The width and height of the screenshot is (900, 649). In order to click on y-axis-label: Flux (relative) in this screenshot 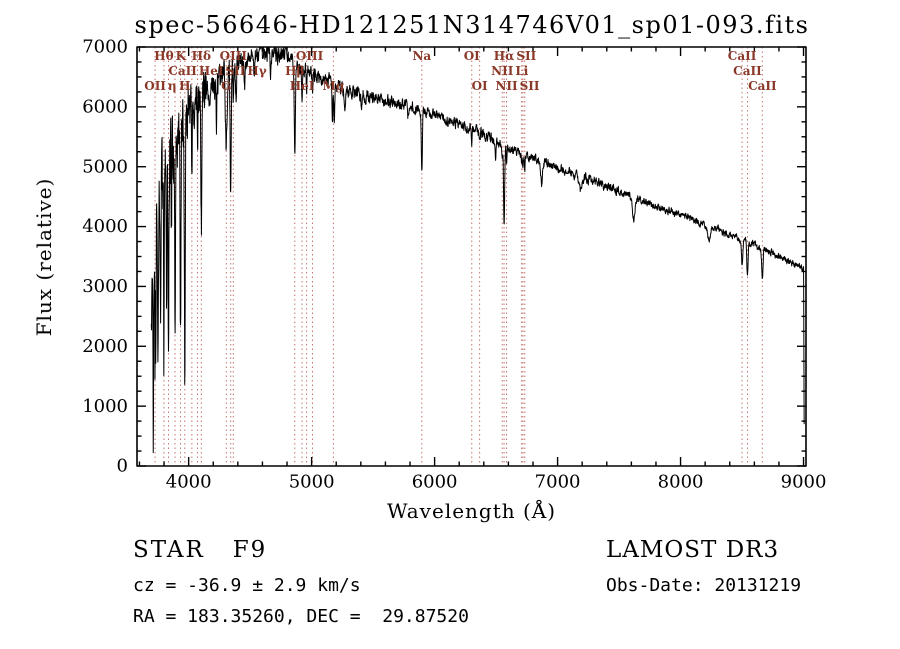, I will do `click(44, 257)`.